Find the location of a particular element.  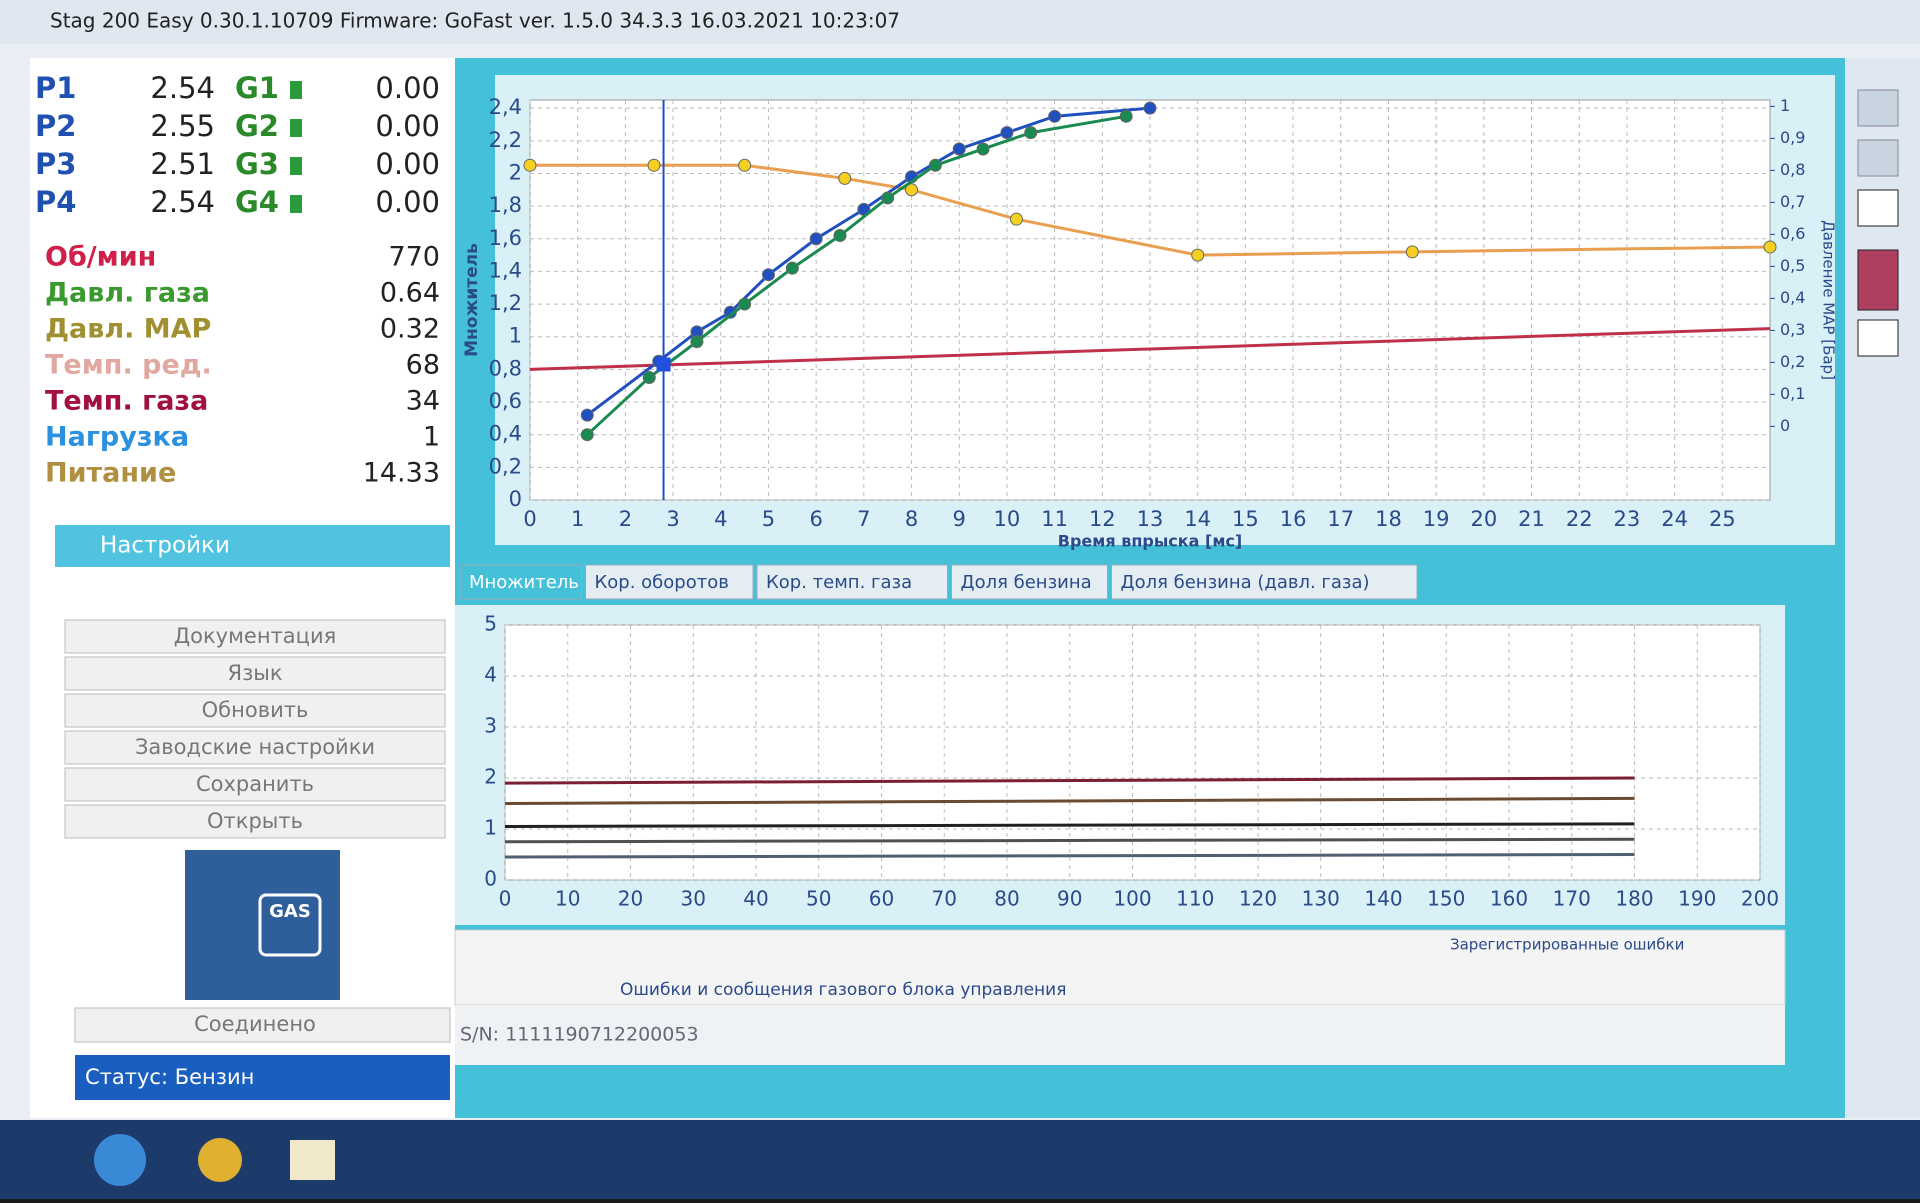

g-value: 0.00 is located at coordinates (407, 202).